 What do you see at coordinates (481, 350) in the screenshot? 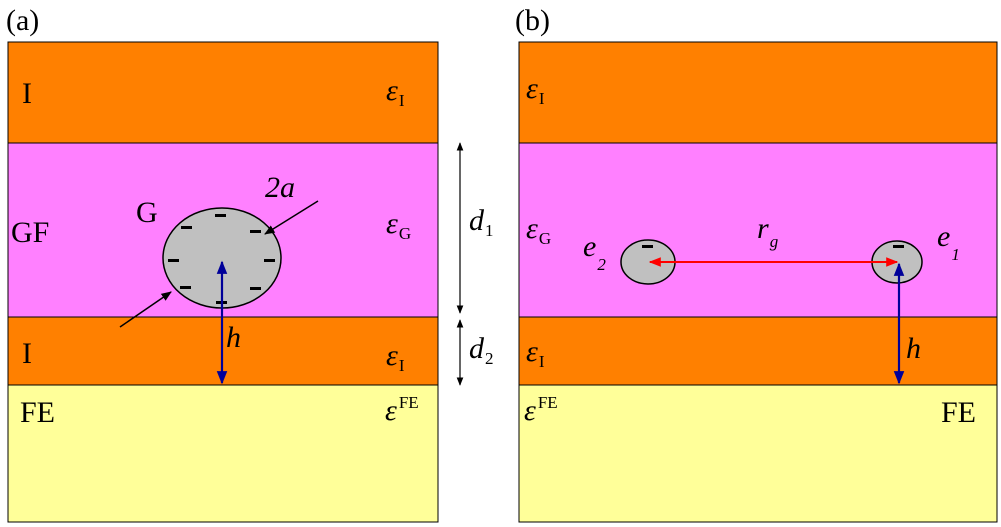
I see `dimension-label-d2: d2` at bounding box center [481, 350].